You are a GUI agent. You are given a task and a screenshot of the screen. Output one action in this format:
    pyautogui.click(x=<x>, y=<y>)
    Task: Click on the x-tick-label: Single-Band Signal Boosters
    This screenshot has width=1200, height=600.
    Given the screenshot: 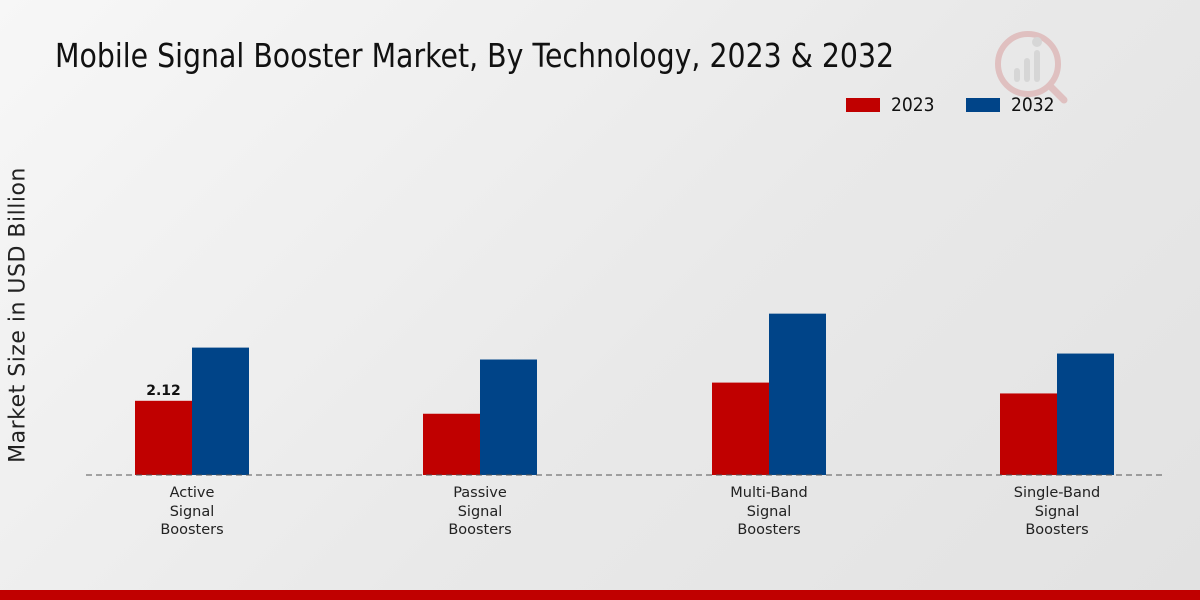 What is the action you would take?
    pyautogui.click(x=1057, y=512)
    